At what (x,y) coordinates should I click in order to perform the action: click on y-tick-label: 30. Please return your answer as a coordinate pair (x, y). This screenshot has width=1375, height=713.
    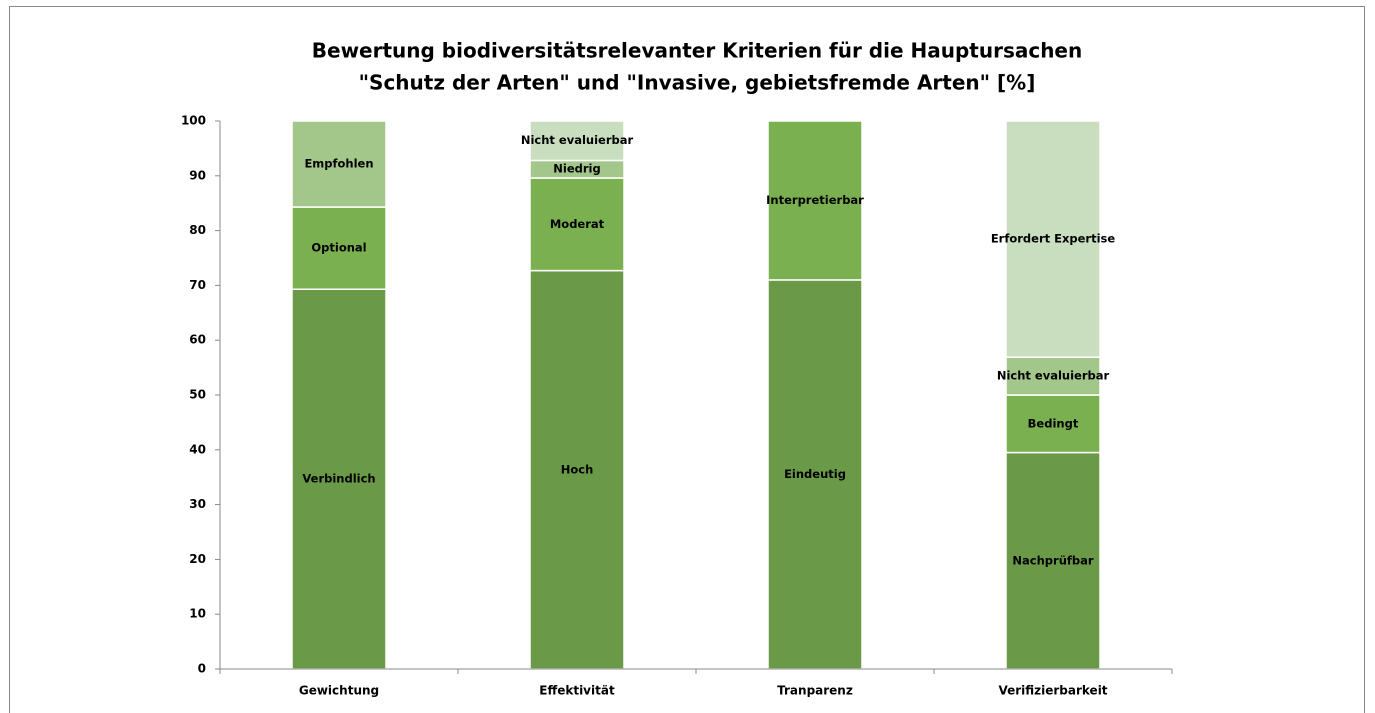
    Looking at the image, I should click on (197, 504).